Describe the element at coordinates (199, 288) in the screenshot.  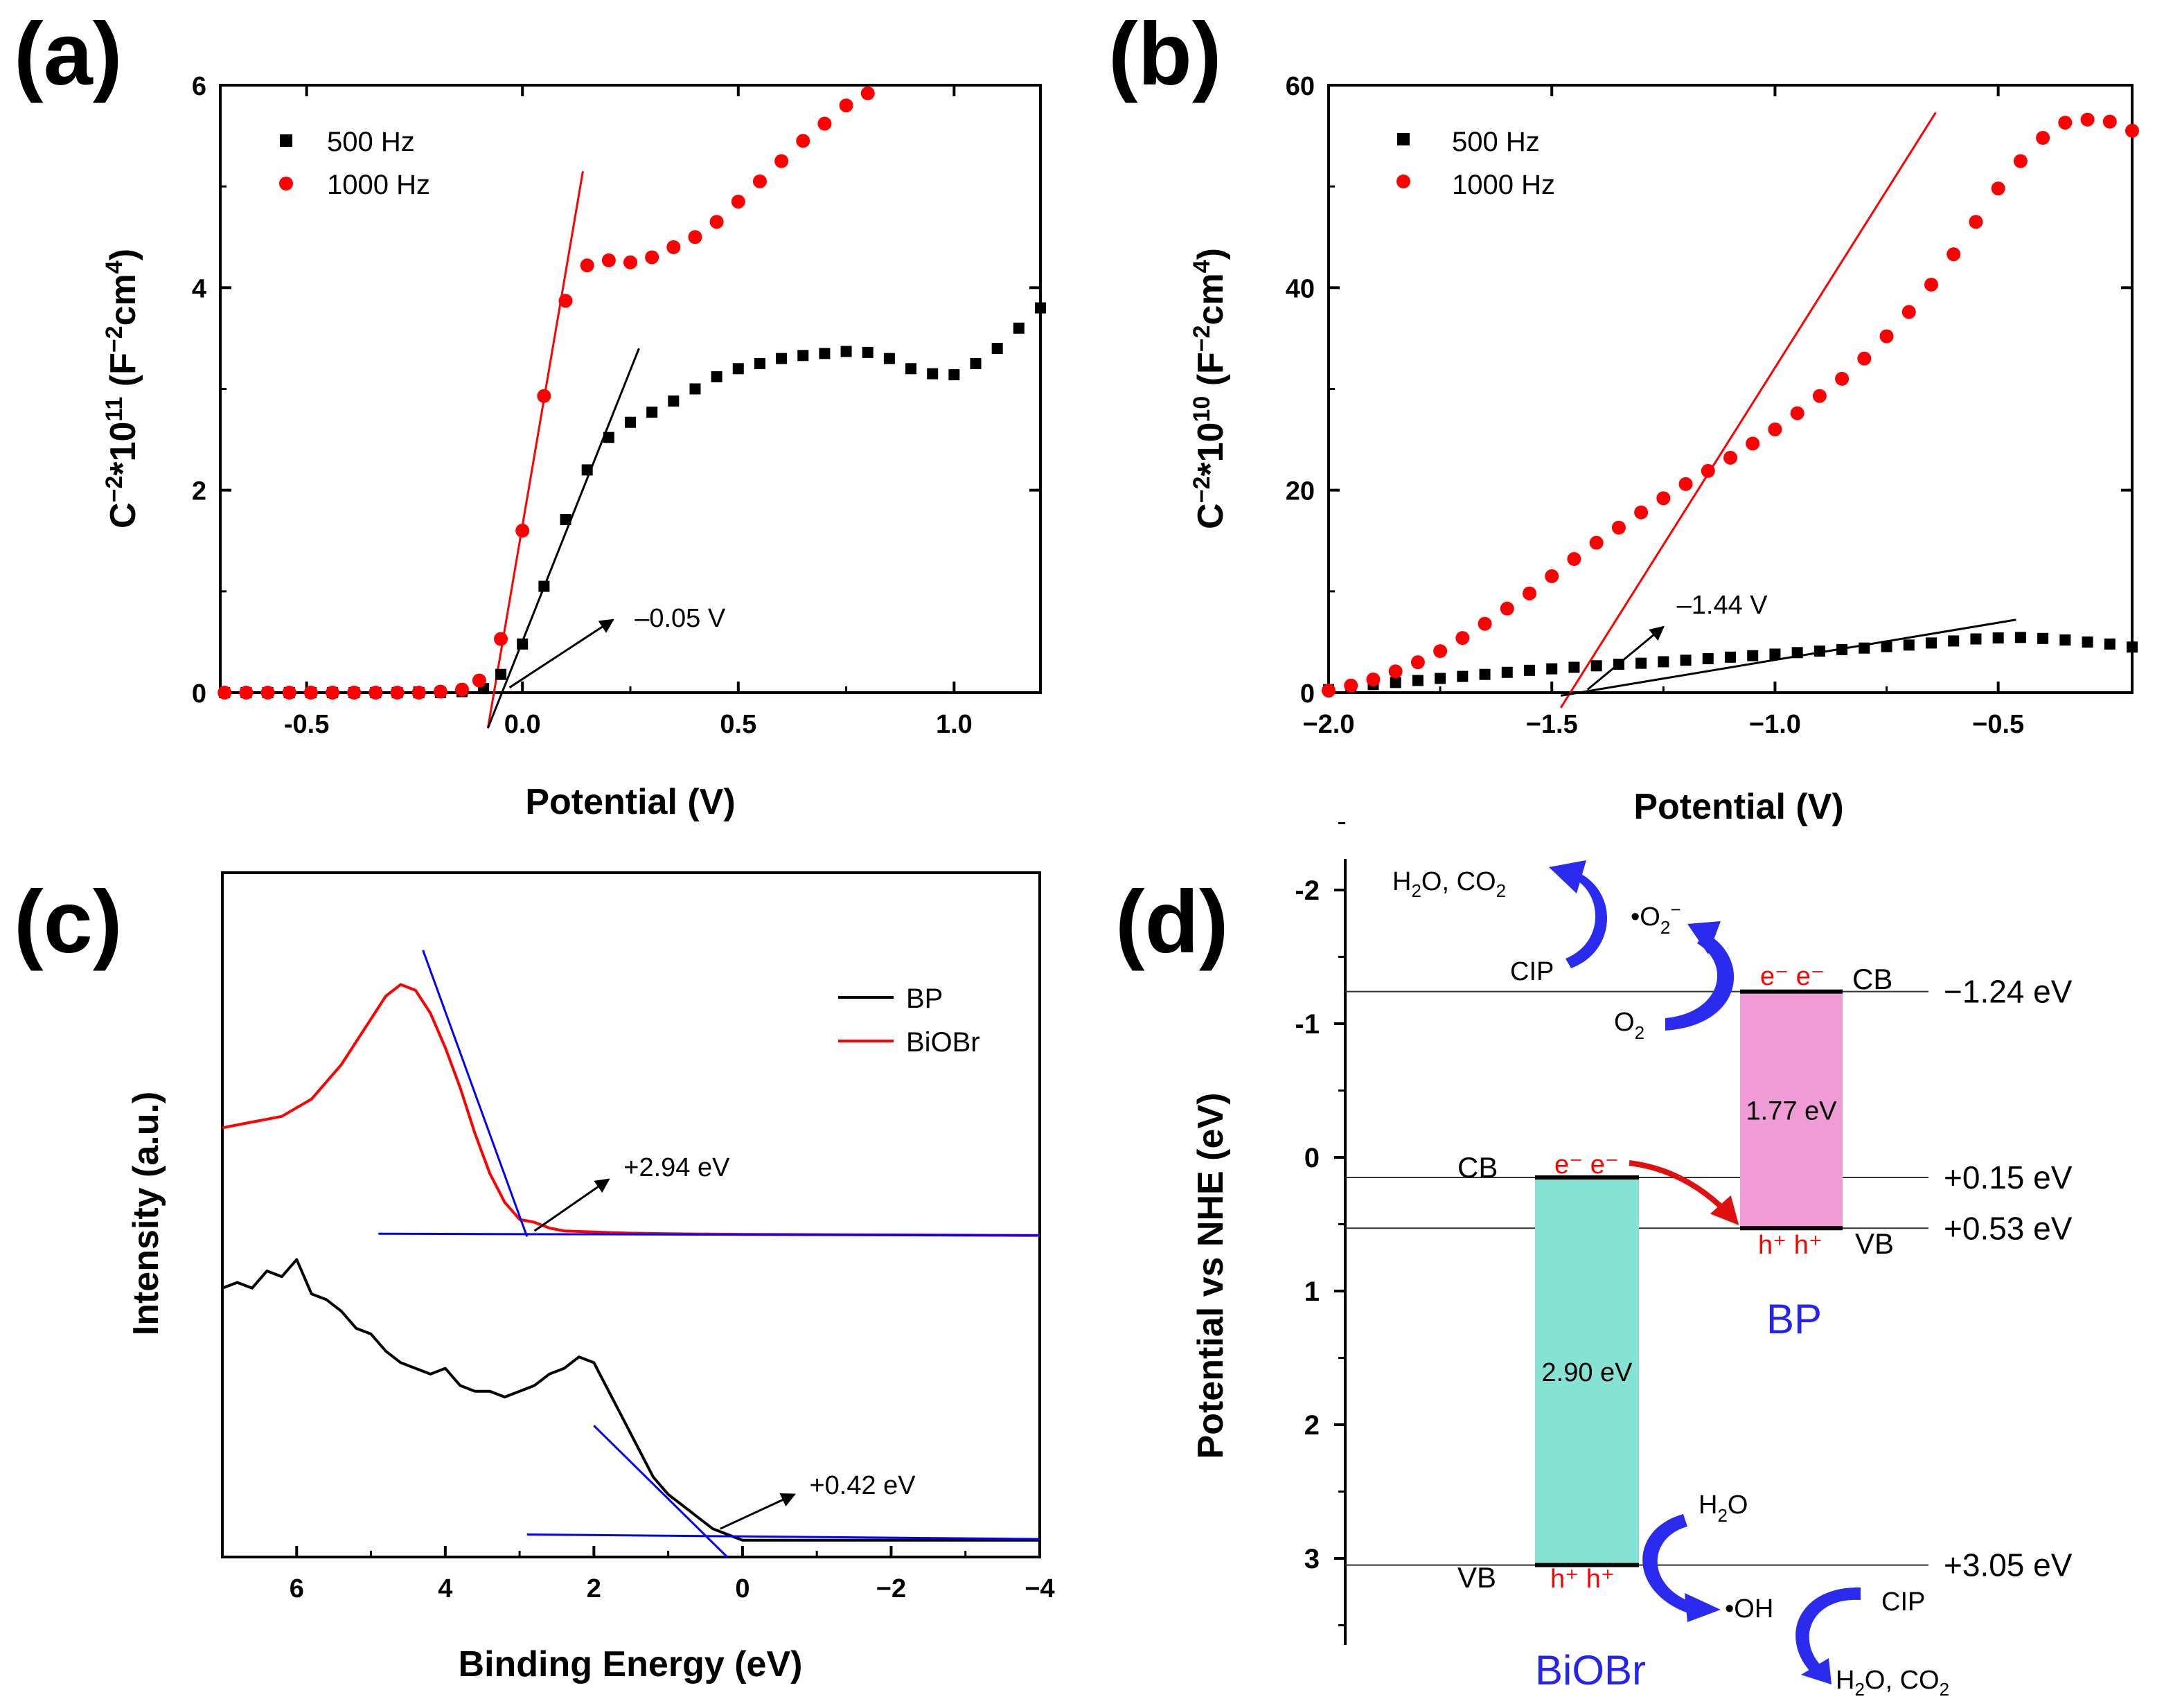
I see `y-tick-label: 4` at that location.